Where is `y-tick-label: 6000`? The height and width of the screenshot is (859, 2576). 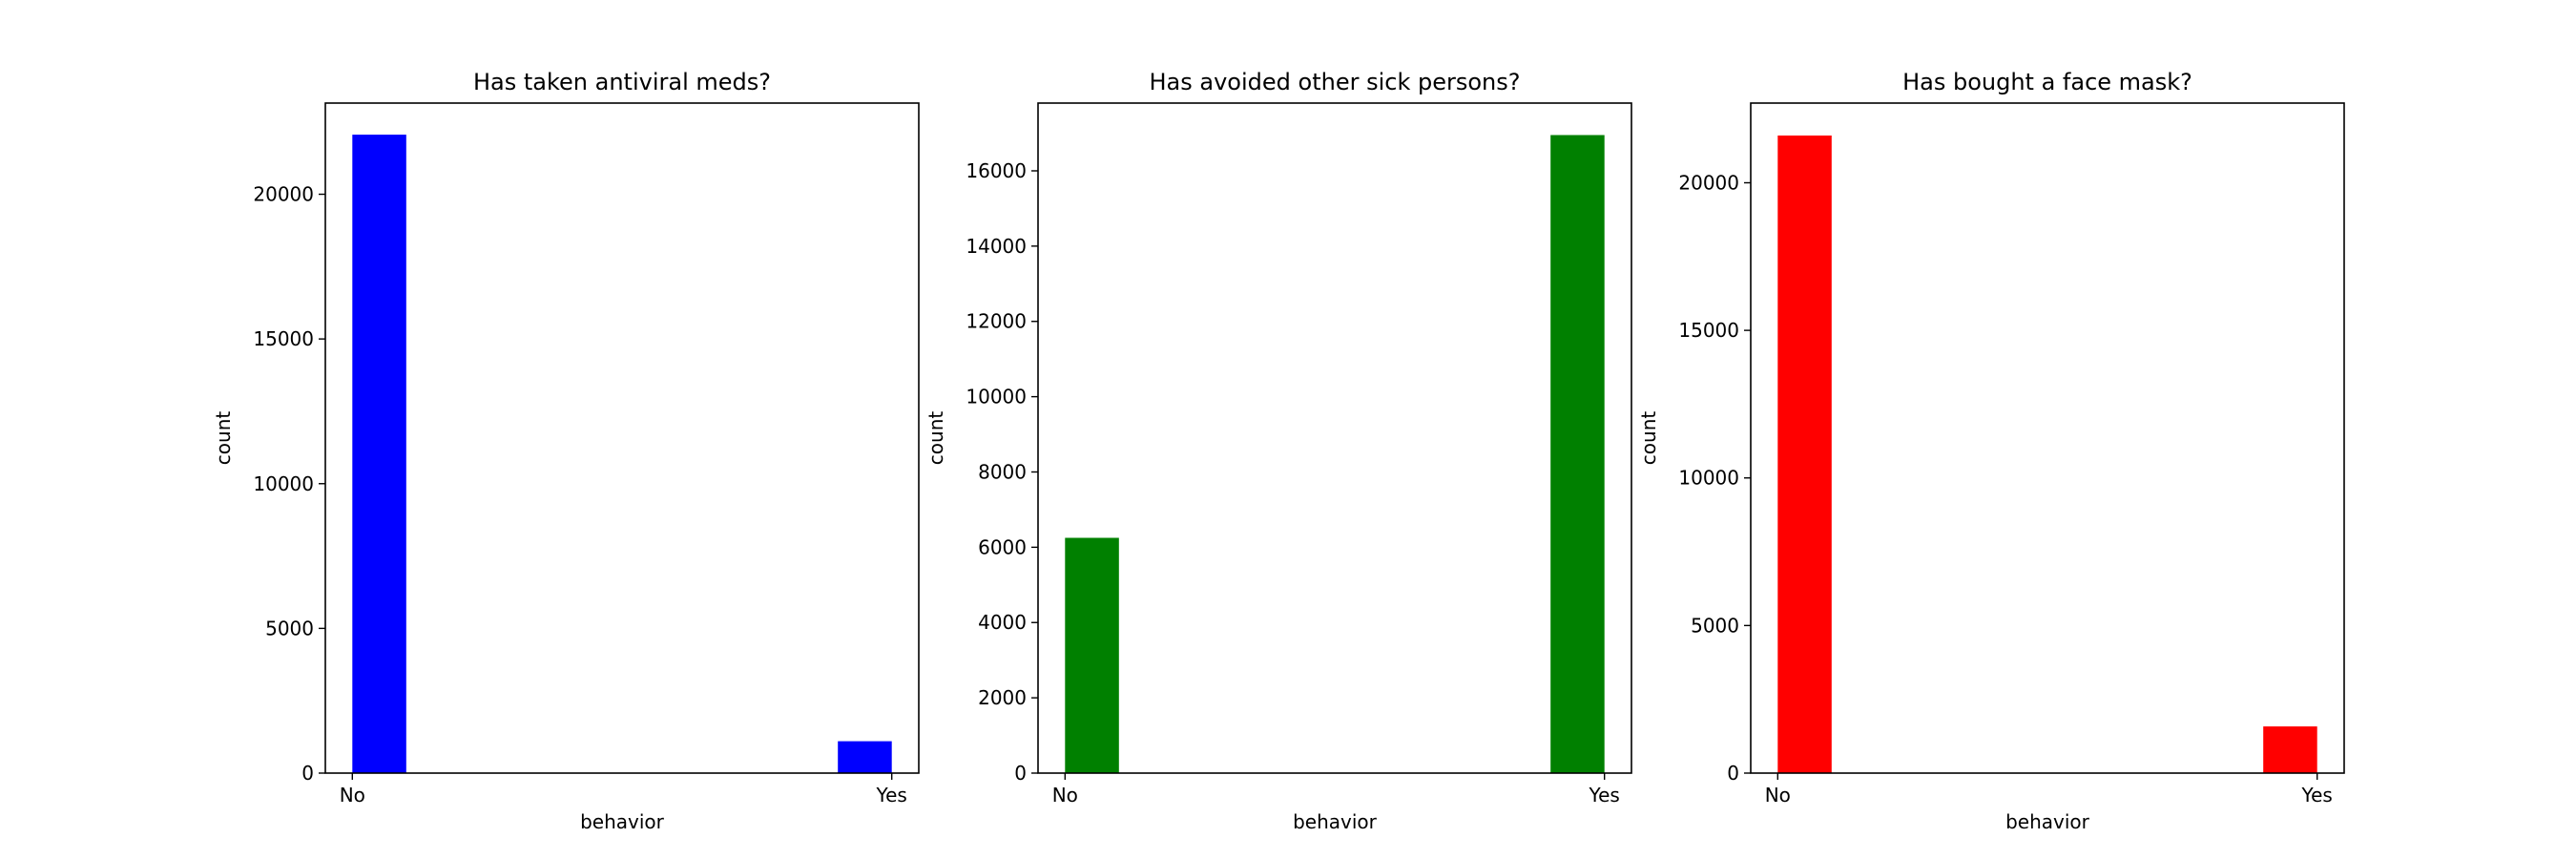
y-tick-label: 6000 is located at coordinates (1002, 546).